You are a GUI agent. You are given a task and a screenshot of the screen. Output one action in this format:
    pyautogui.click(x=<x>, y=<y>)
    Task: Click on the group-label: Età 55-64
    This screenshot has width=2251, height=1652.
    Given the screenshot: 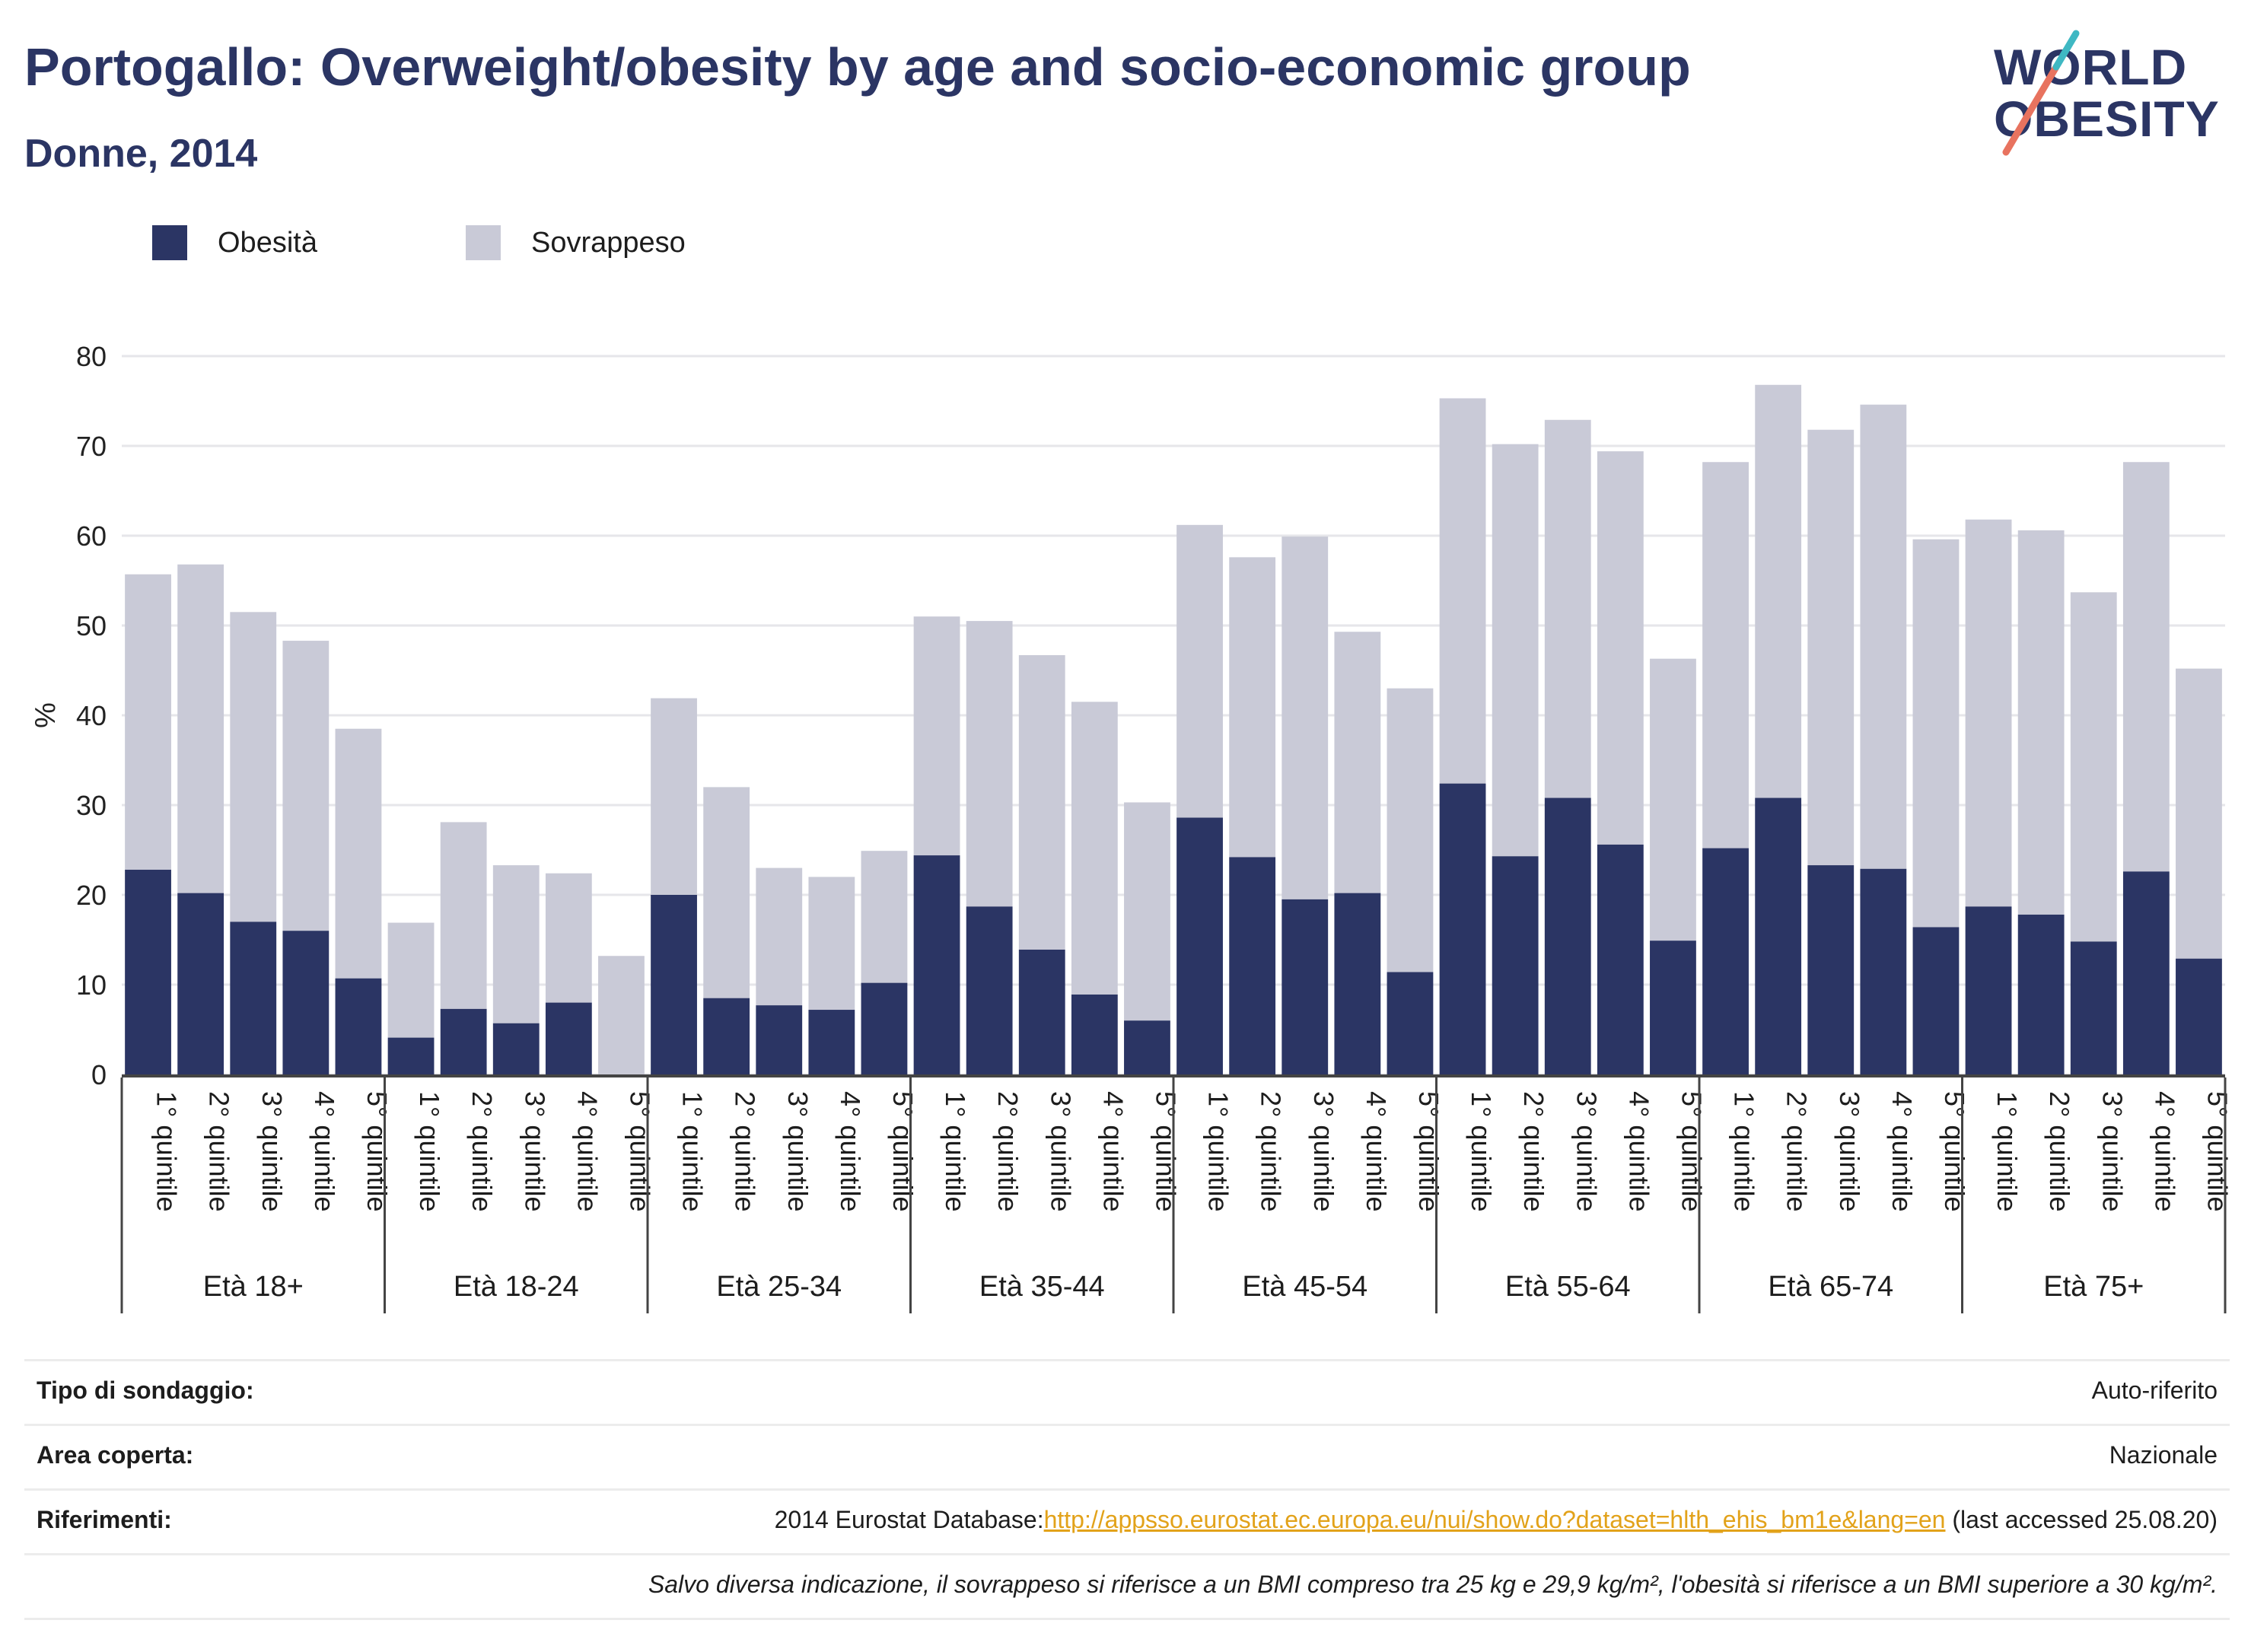 What is the action you would take?
    pyautogui.click(x=1568, y=1287)
    